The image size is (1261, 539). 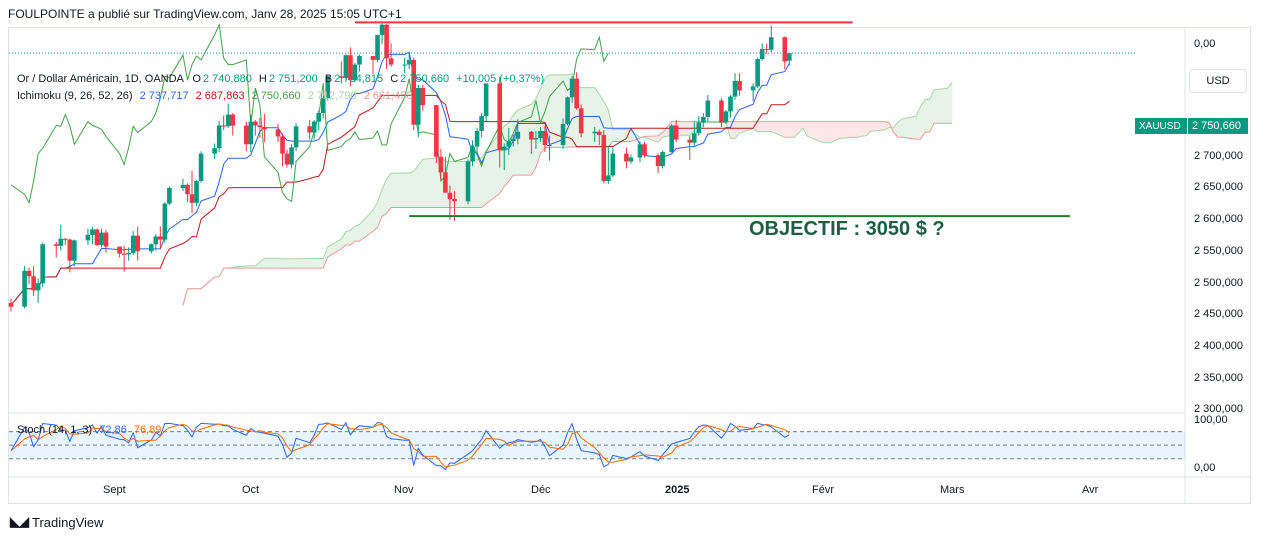 I want to click on tradingview-brand: ◣◢ TradingView, so click(x=57, y=522).